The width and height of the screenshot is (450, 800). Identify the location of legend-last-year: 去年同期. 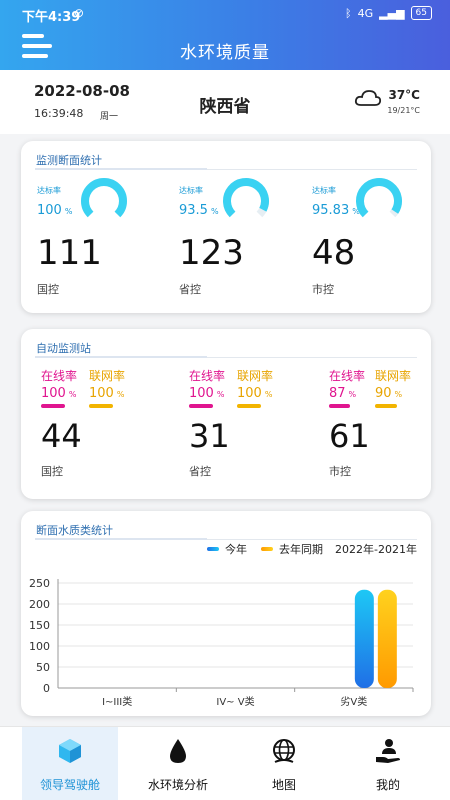
(301, 549).